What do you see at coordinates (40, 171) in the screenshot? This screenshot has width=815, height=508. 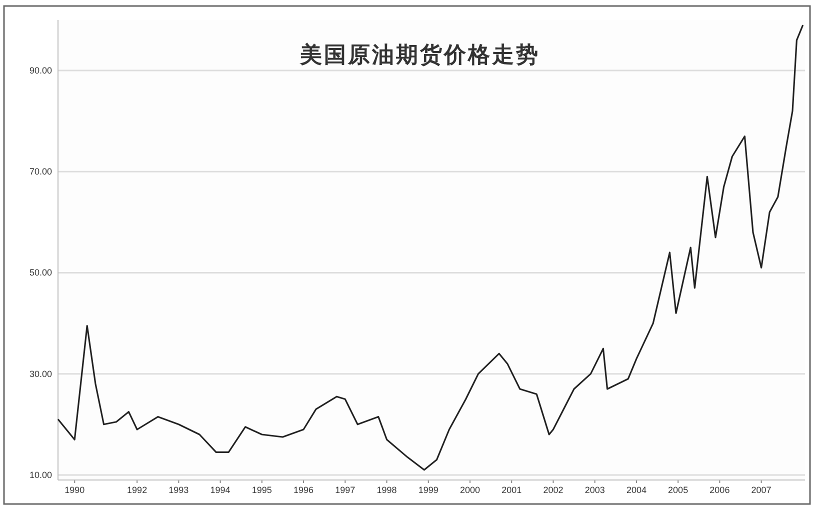 I see `y-tick-label: 70.00` at bounding box center [40, 171].